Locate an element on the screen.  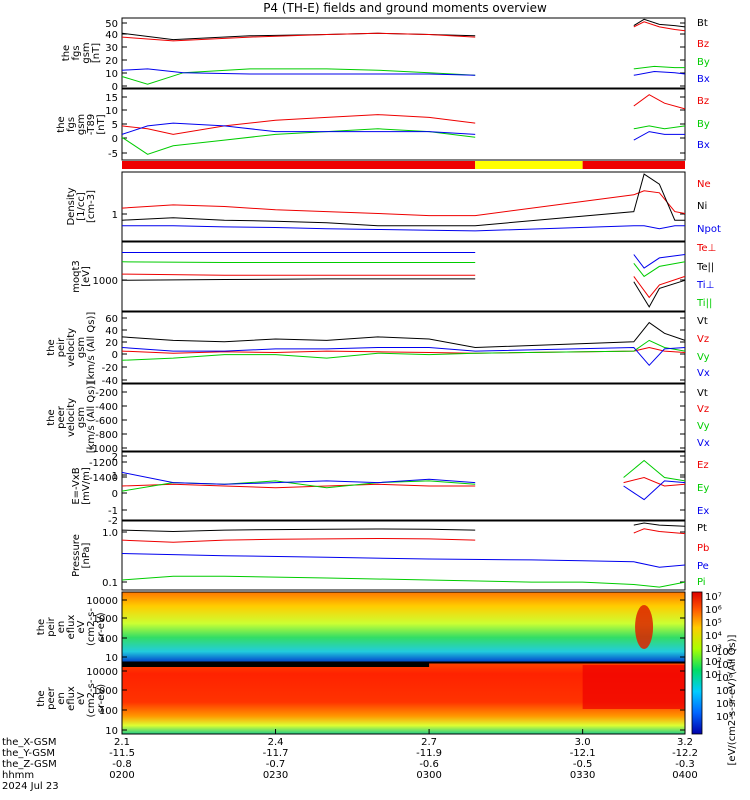
legend-entry: Vt is located at coordinates (702, 393).